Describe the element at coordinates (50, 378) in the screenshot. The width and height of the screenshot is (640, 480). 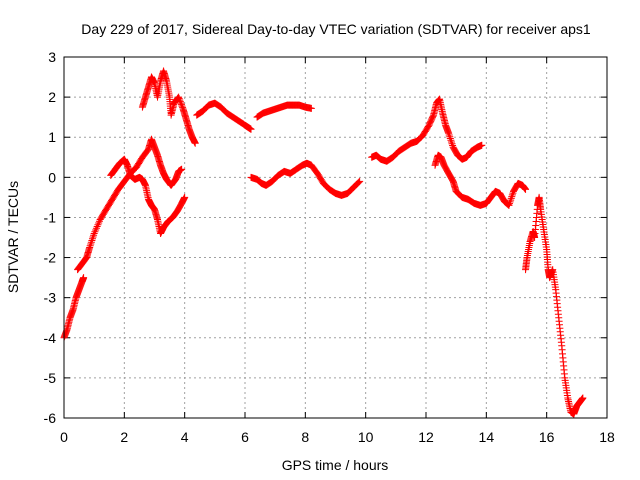
I see `y-tick-label: -5` at that location.